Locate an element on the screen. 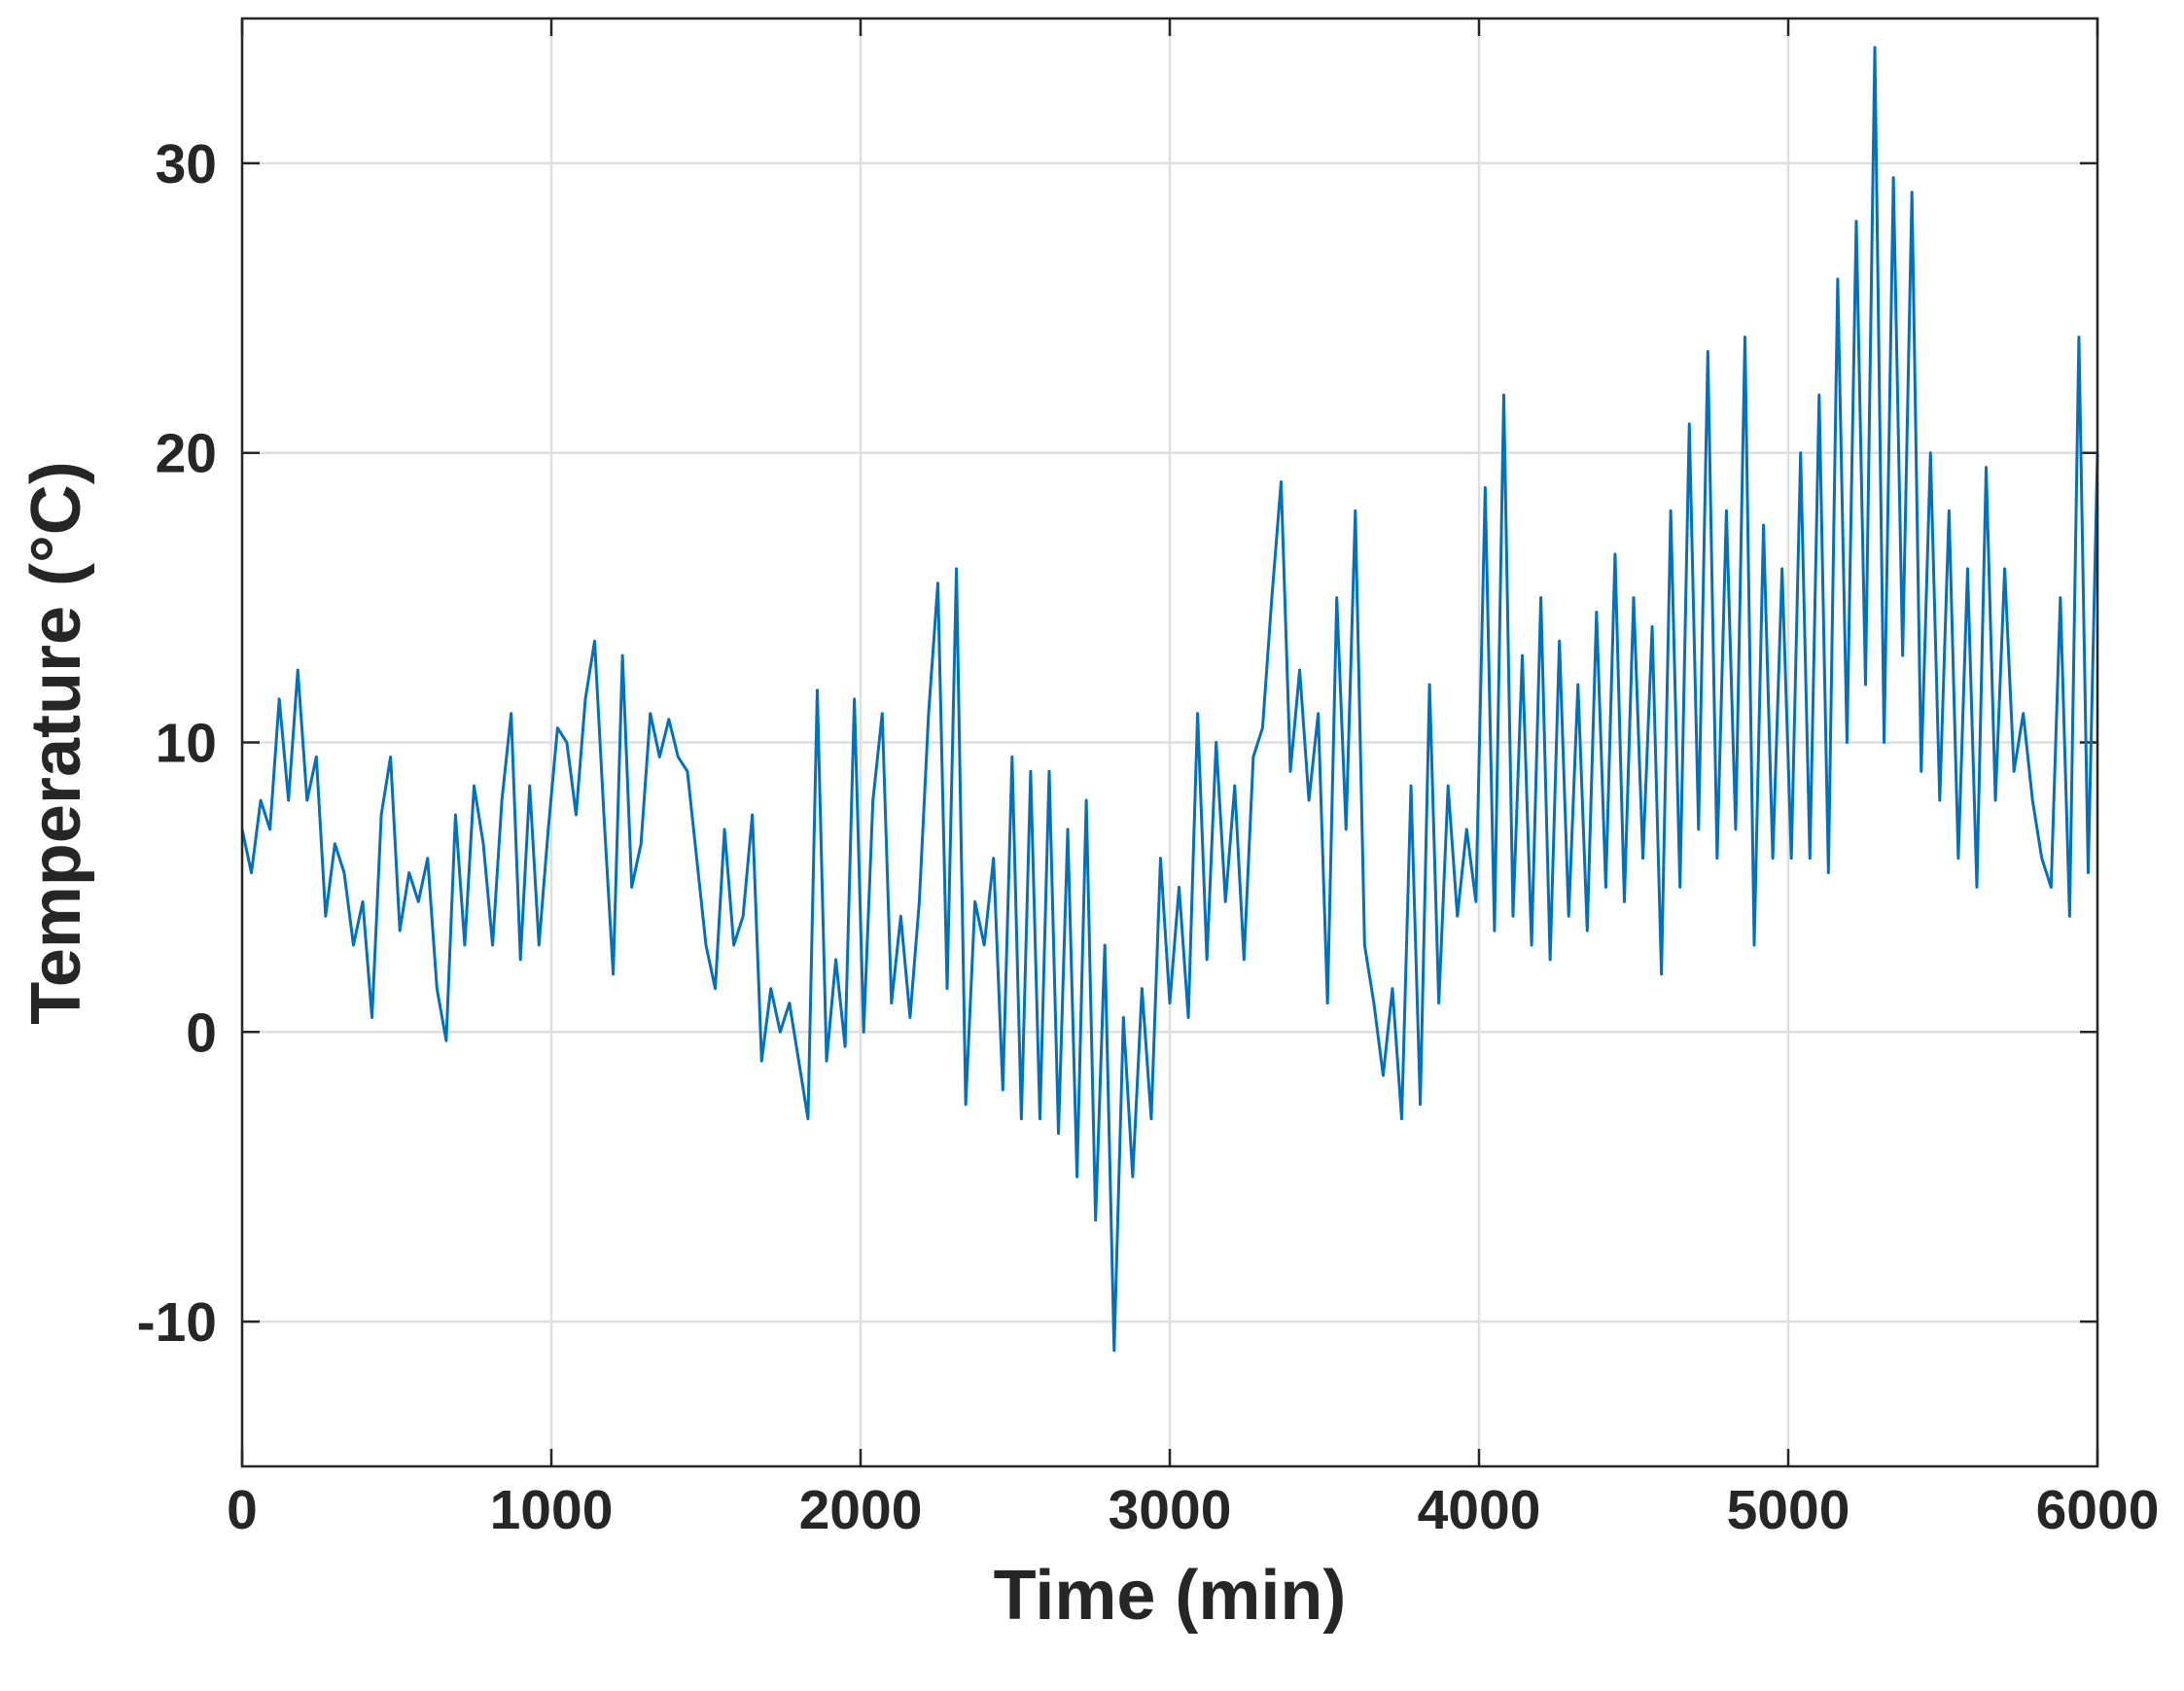  x-tick-label: 2000 is located at coordinates (861, 1510).